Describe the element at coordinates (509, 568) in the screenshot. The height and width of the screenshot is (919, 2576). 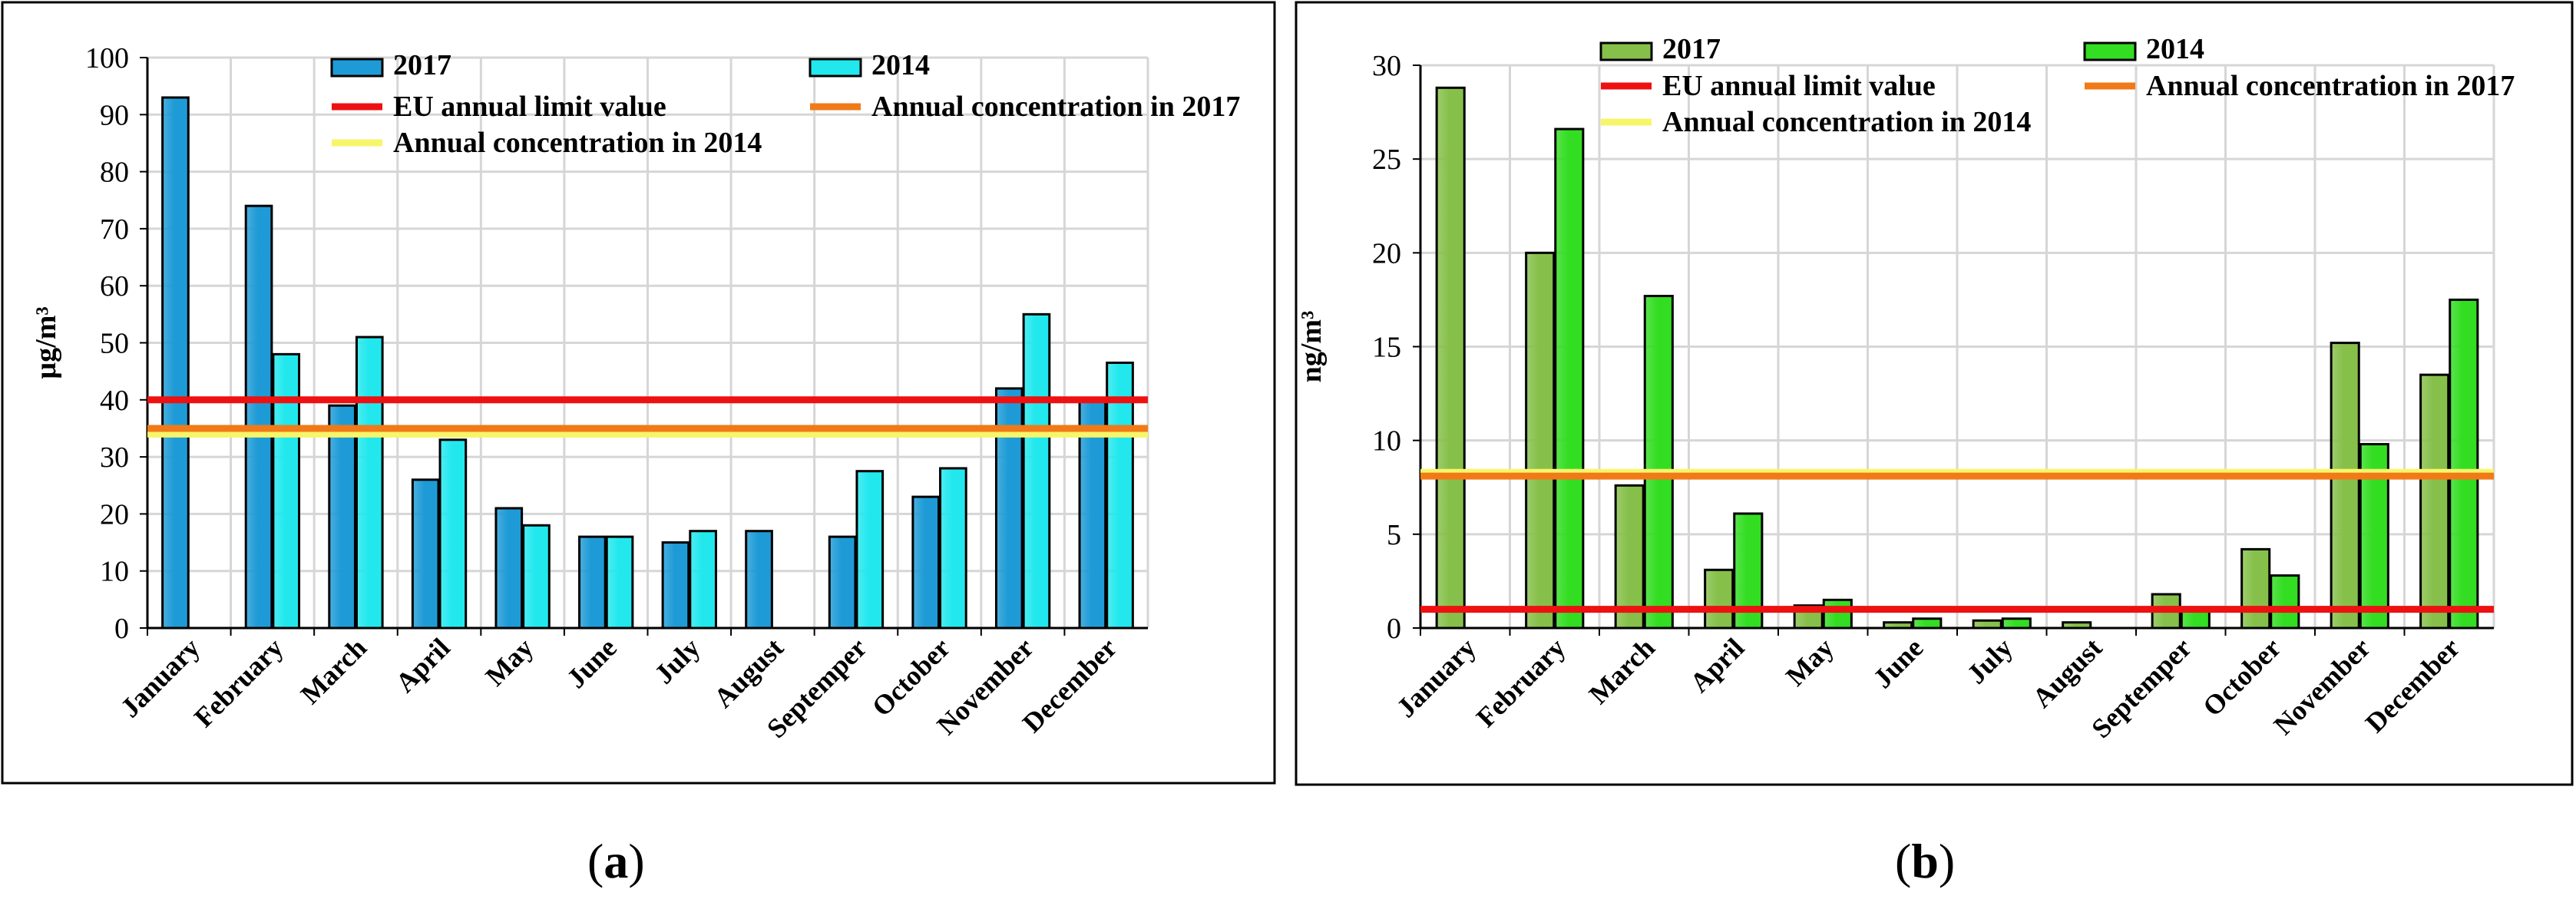
I see `bar-2017-may` at that location.